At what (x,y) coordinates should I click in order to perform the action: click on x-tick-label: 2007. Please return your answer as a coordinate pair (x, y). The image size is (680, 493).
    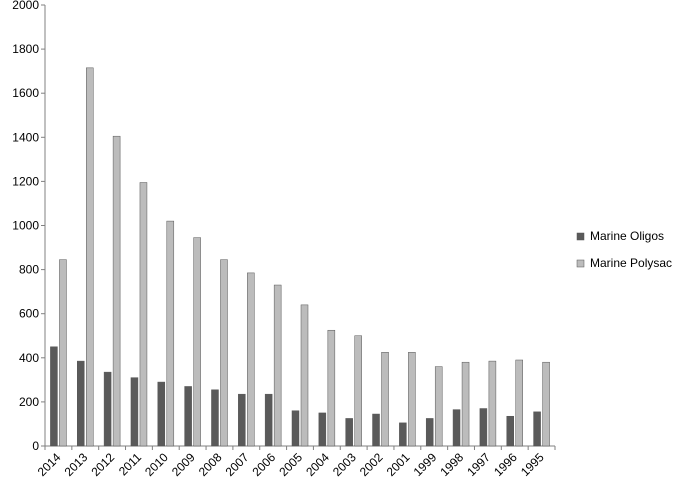
    Looking at the image, I should click on (237, 464).